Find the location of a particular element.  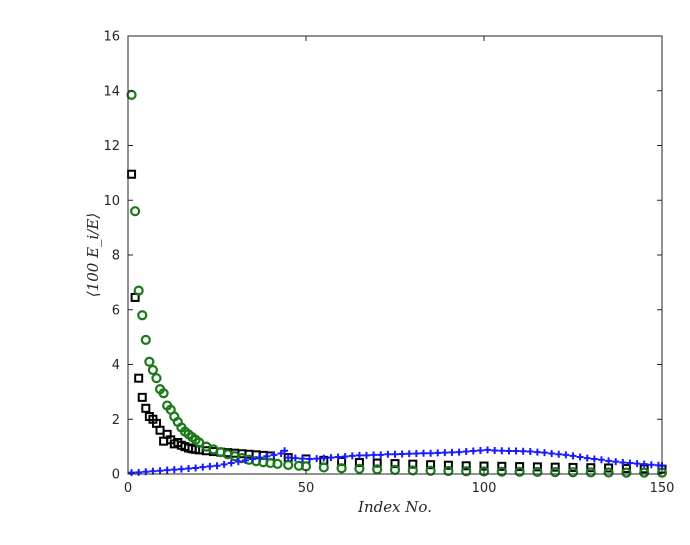

y-tick-label: 6 is located at coordinates (116, 310).